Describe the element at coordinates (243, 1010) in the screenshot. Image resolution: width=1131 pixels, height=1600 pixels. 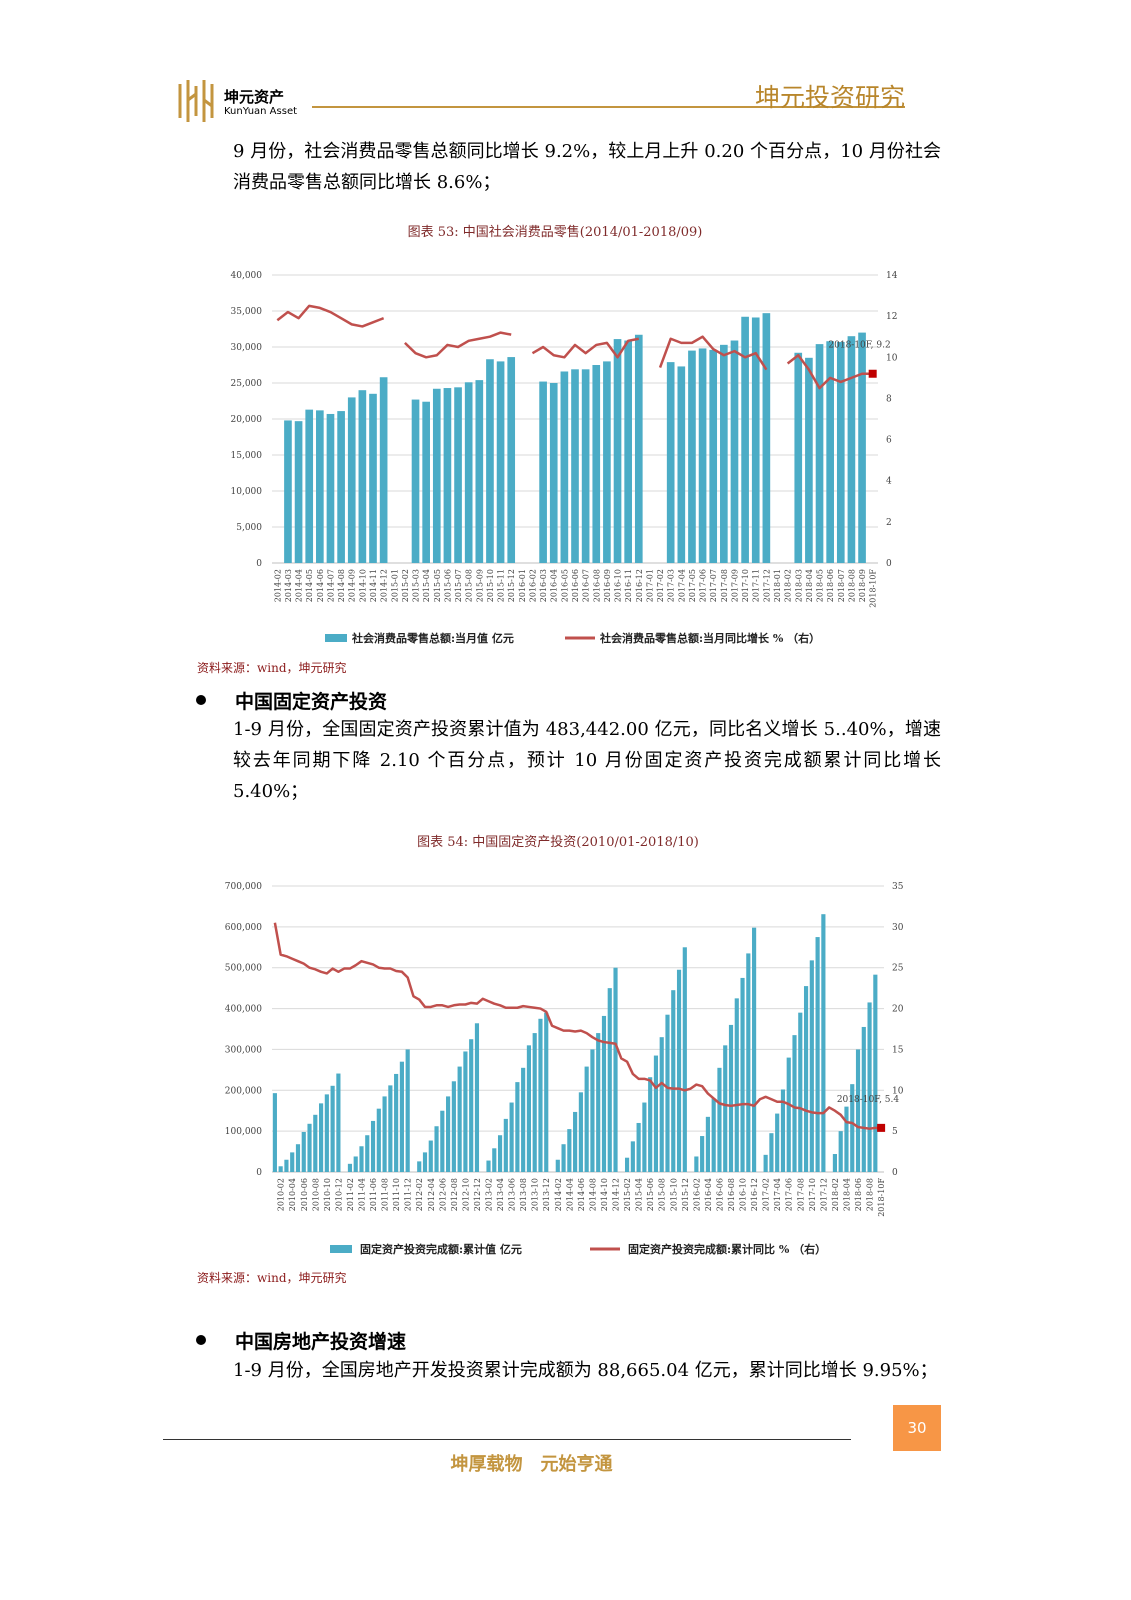
I see `y-tick-label: 400,000` at that location.